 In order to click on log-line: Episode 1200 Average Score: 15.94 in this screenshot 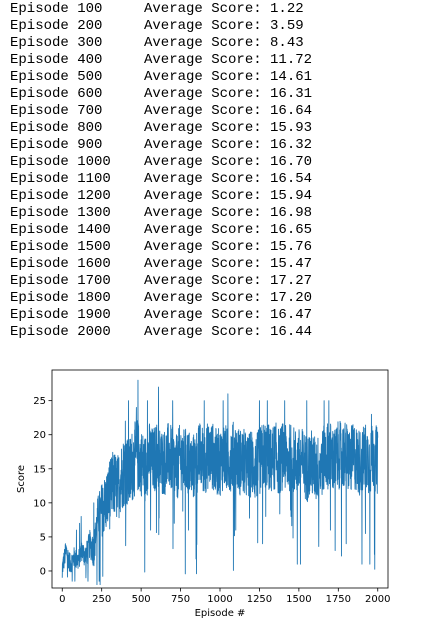, I will do `click(161, 196)`.